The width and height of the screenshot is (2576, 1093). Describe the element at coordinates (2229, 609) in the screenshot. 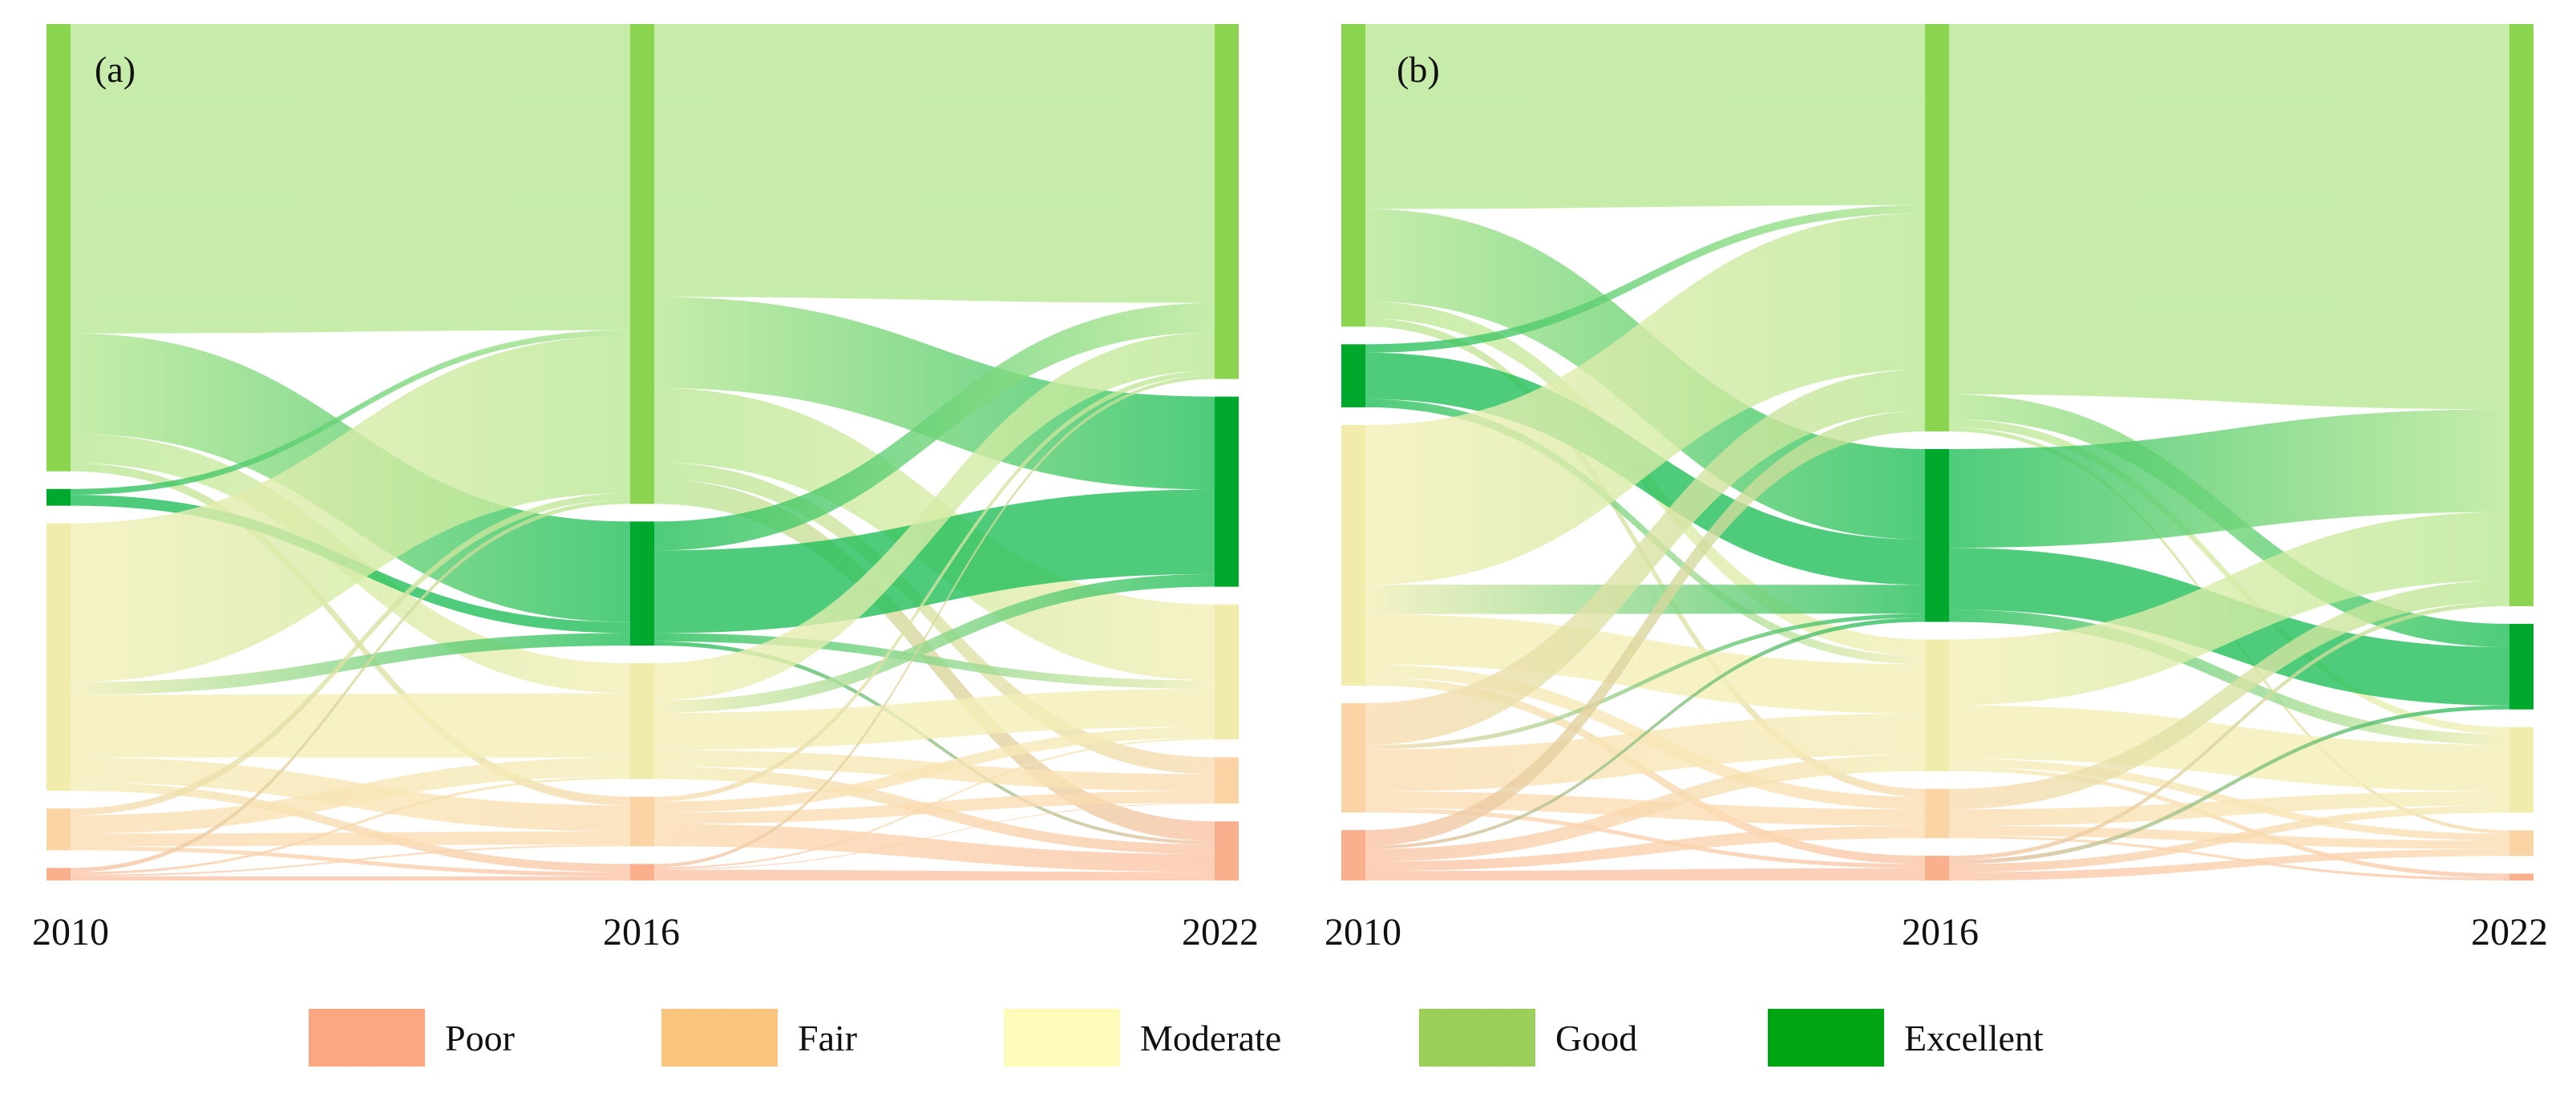

I see `flow-2016-moderate-to-2022-good` at that location.